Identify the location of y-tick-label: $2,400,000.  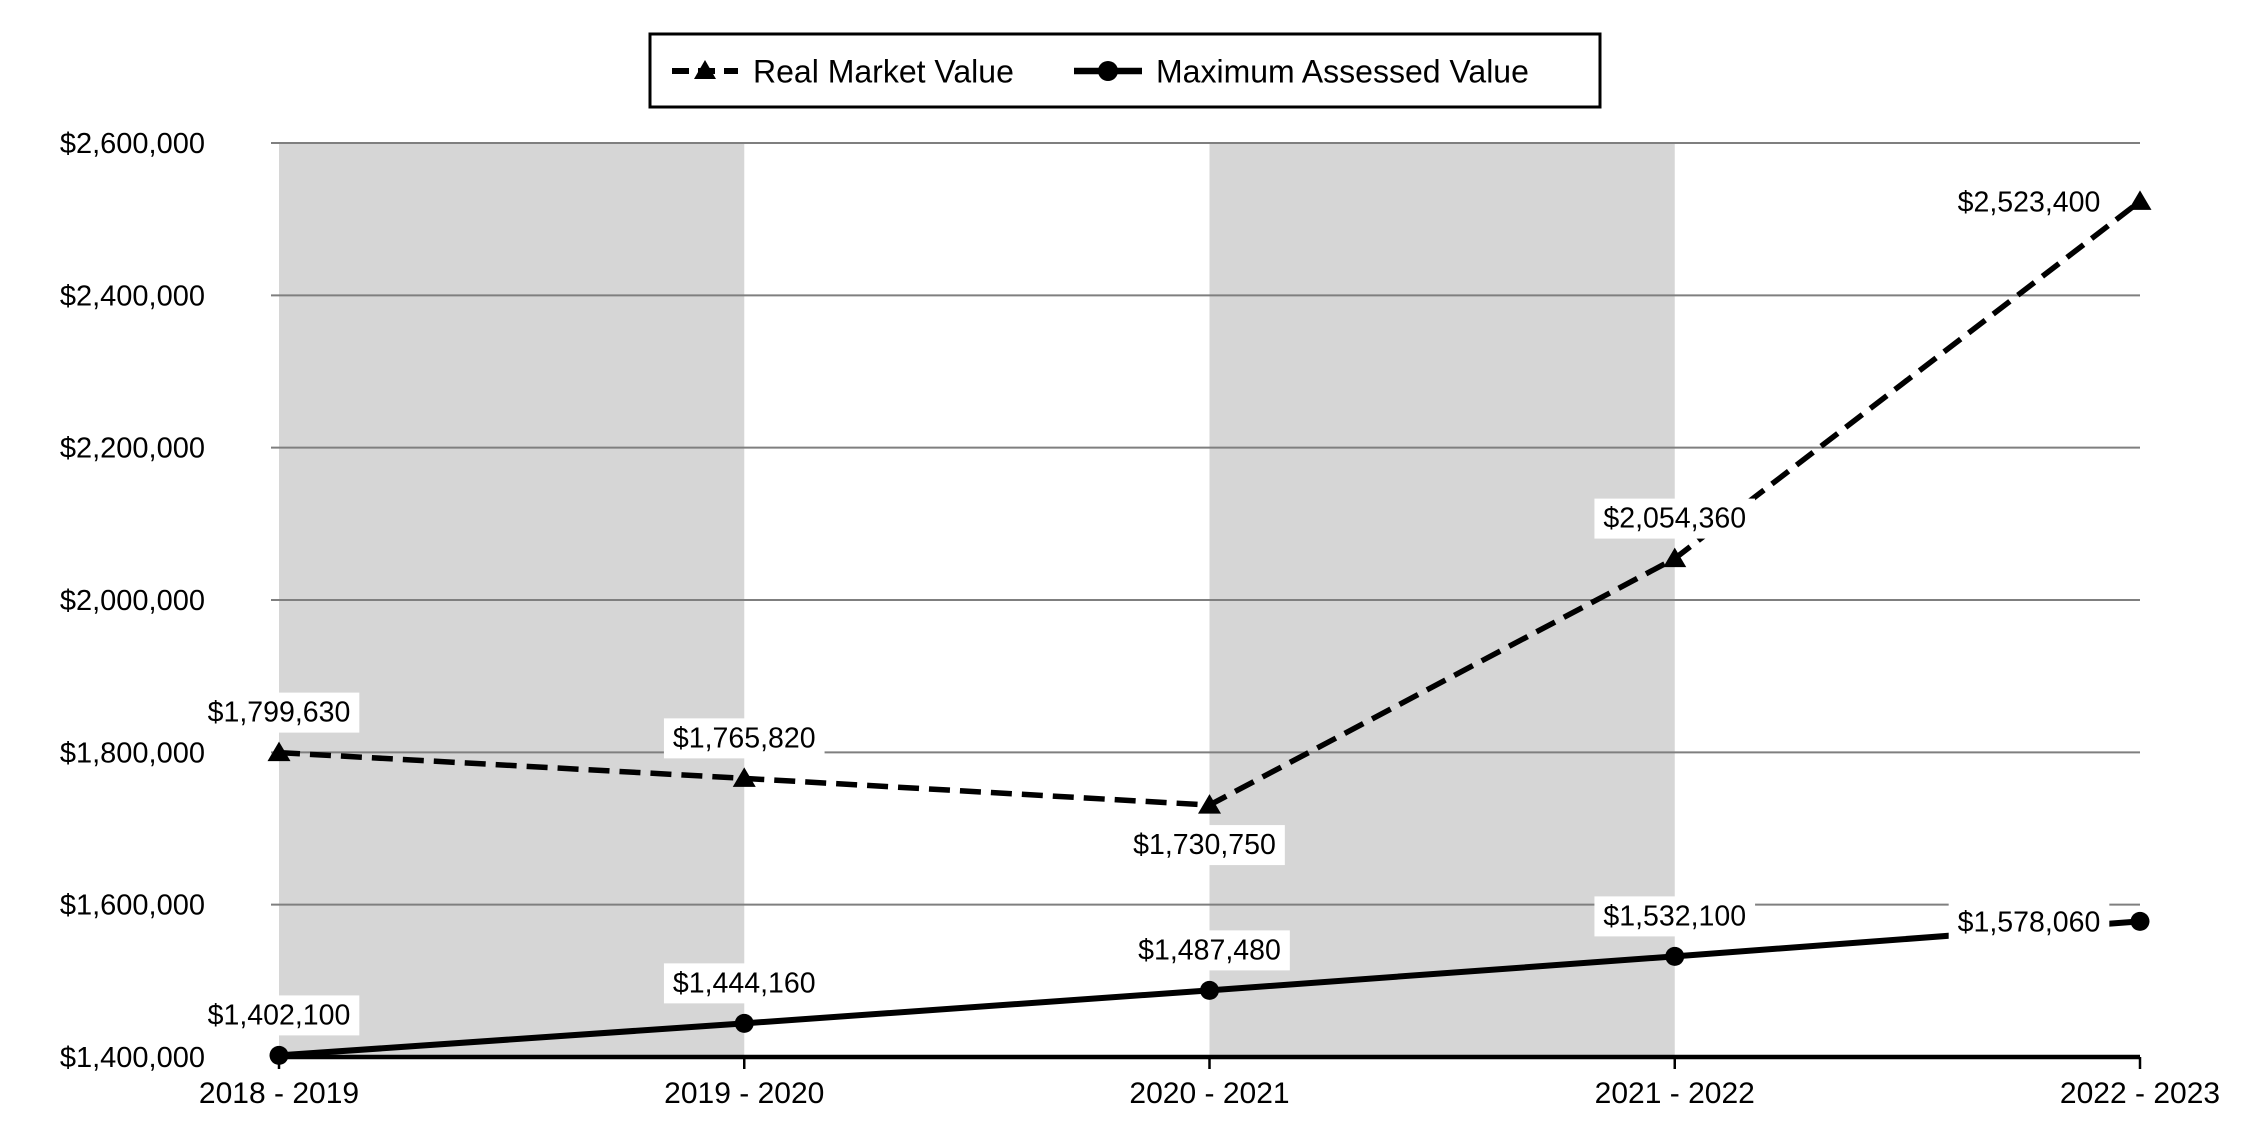
(132, 296).